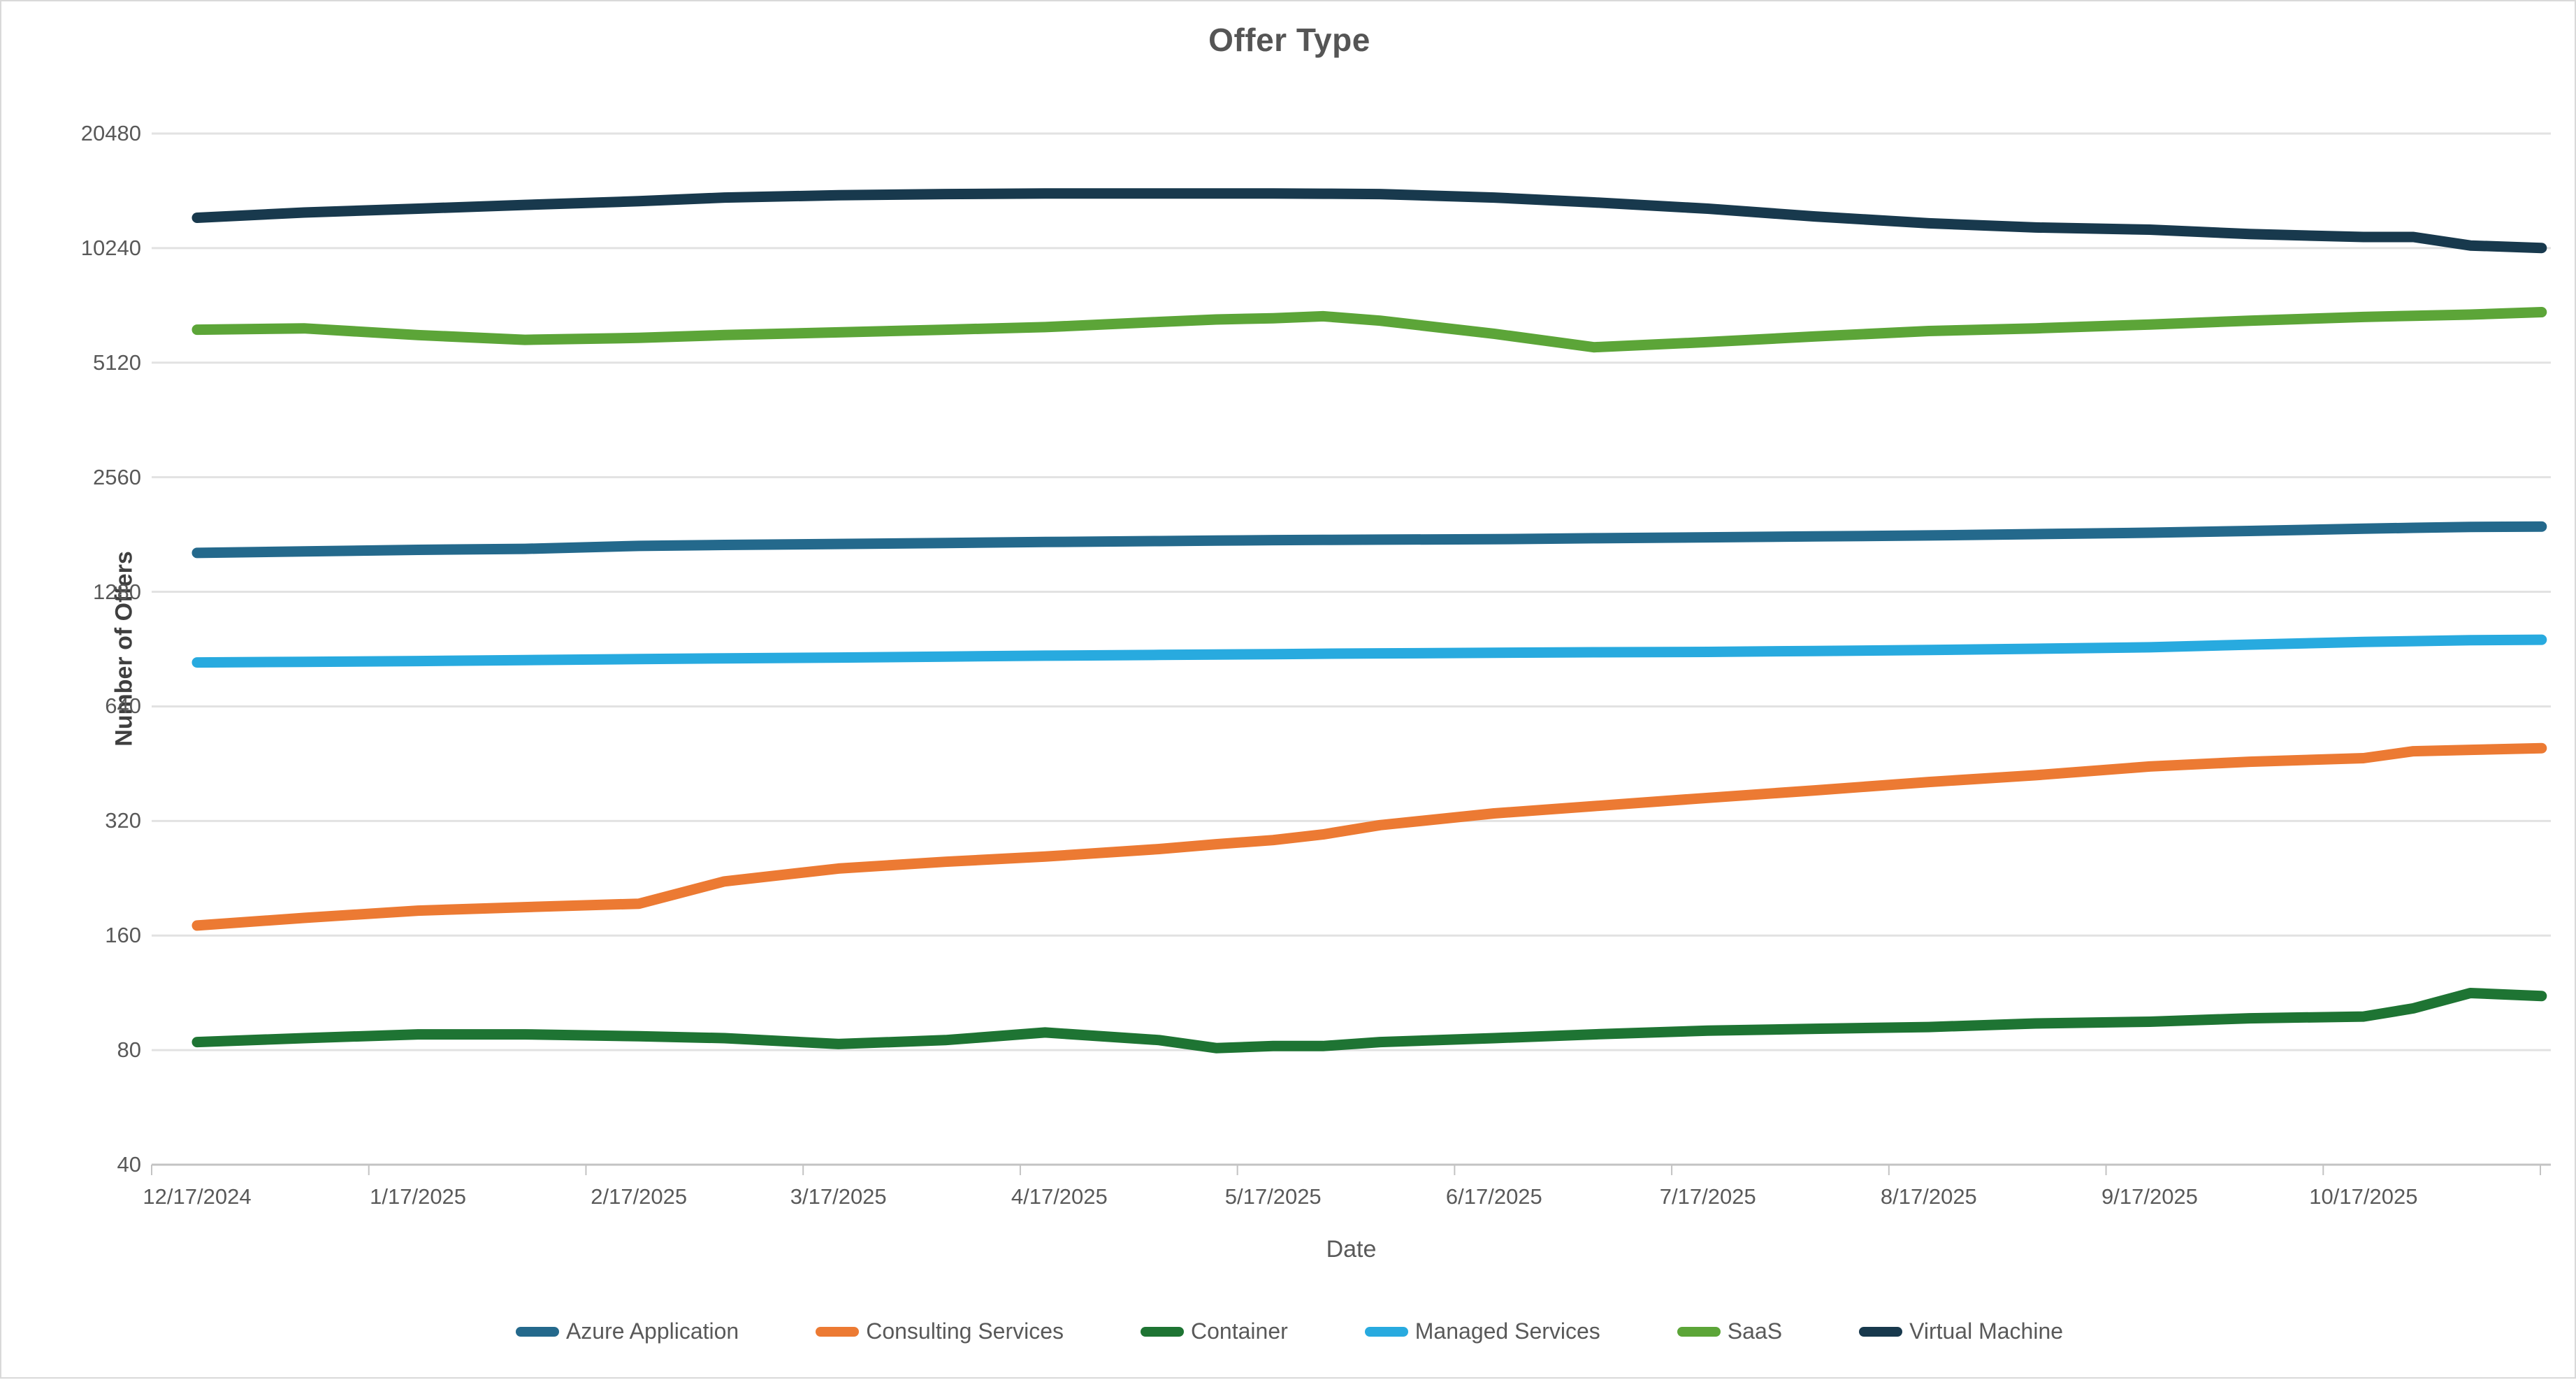  What do you see at coordinates (2150, 1196) in the screenshot?
I see `x-tick-label-9-17-2025: 9/17/2025` at bounding box center [2150, 1196].